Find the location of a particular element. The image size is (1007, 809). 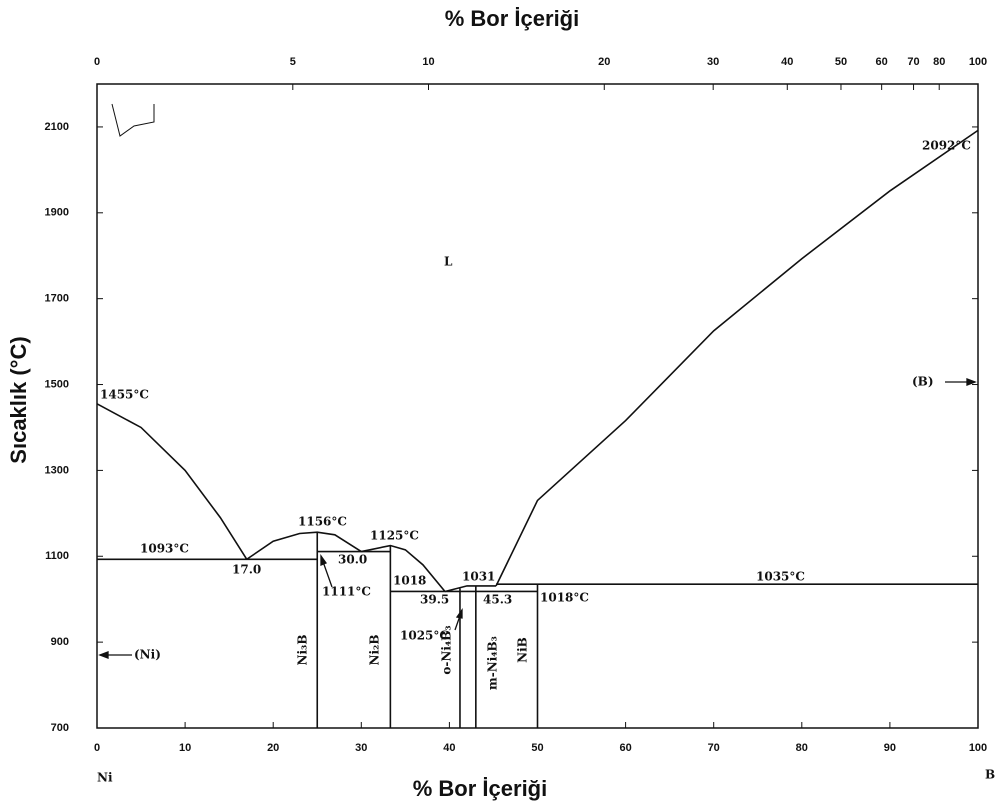

x-tick-label: 10 is located at coordinates (185, 748).